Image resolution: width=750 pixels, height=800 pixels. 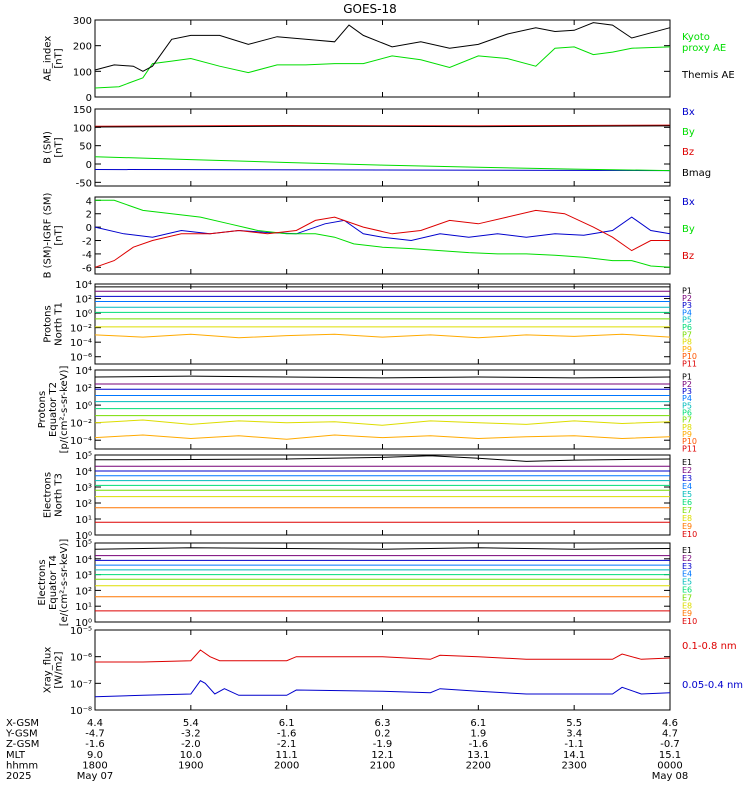 I want to click on y-axis-label: B (SM)-IGRF (SM), so click(x=48, y=236).